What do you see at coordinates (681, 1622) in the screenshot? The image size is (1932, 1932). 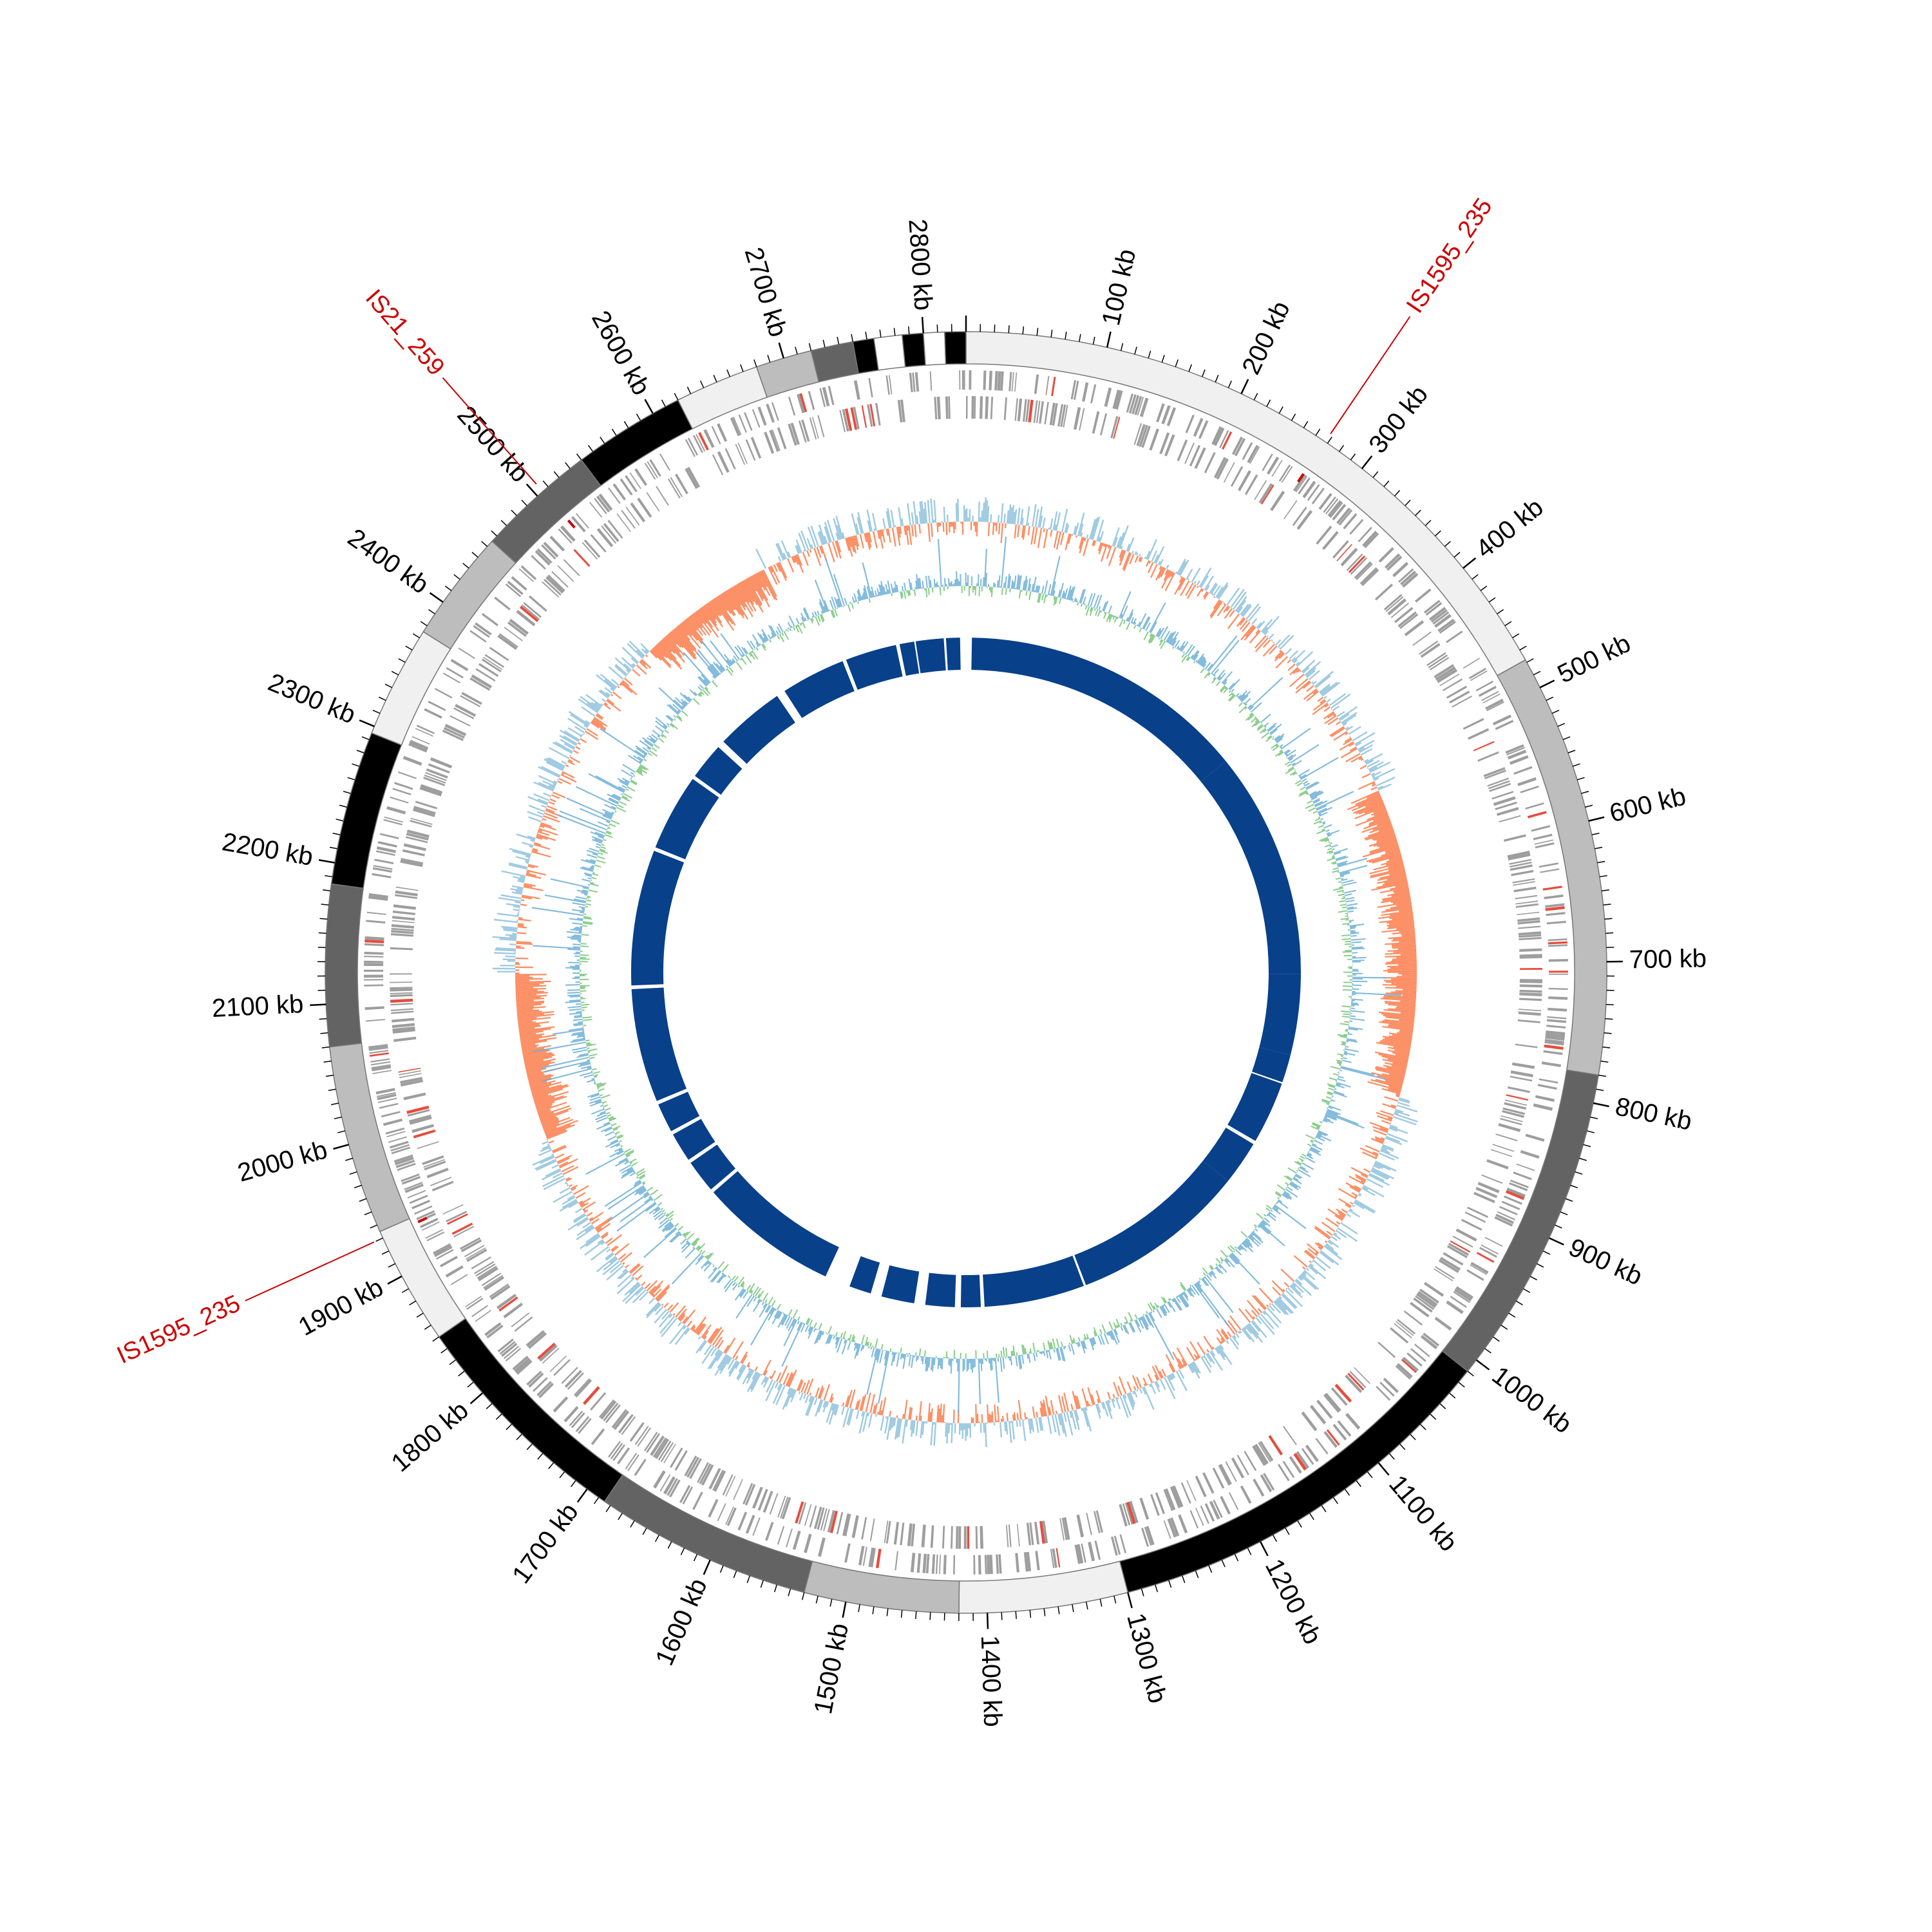 I see `tick-label: 1600 kb` at bounding box center [681, 1622].